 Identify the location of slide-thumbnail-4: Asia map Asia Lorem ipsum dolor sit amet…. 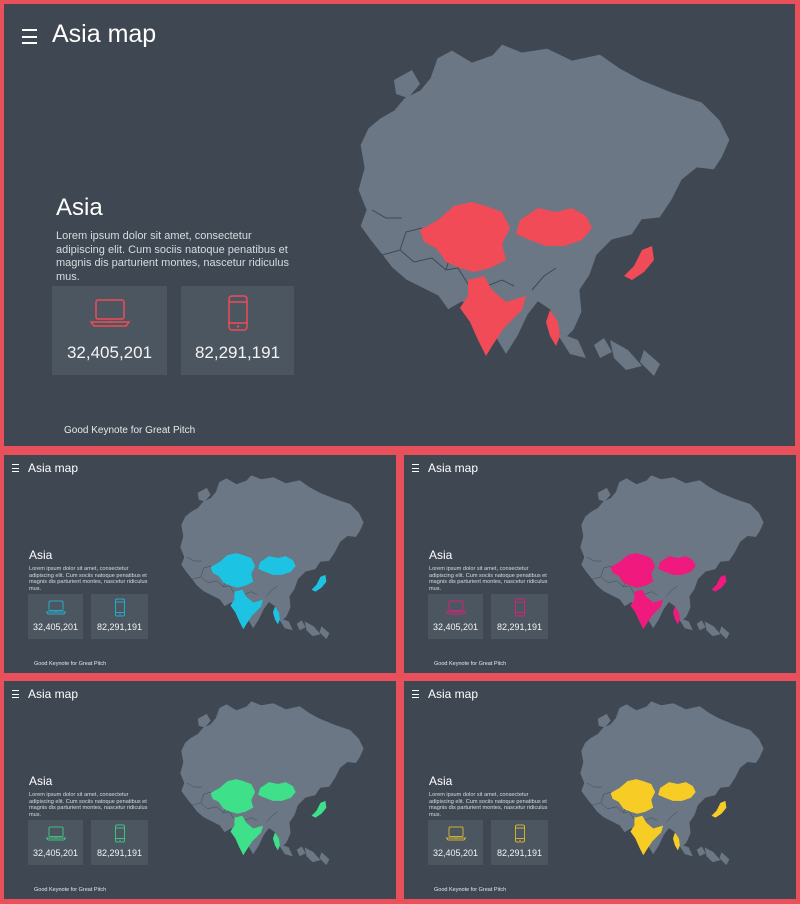
(600, 790).